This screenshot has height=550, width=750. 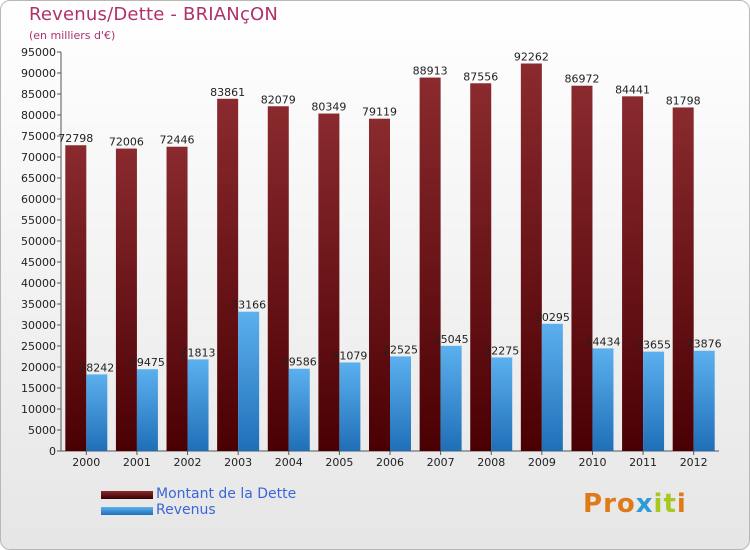 What do you see at coordinates (38, 199) in the screenshot?
I see `y-tick-label: 60000` at bounding box center [38, 199].